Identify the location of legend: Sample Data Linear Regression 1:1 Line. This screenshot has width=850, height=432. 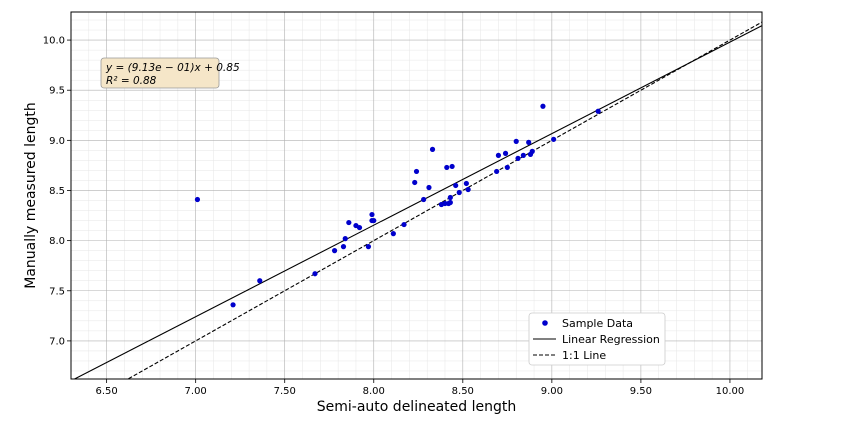
(597, 339).